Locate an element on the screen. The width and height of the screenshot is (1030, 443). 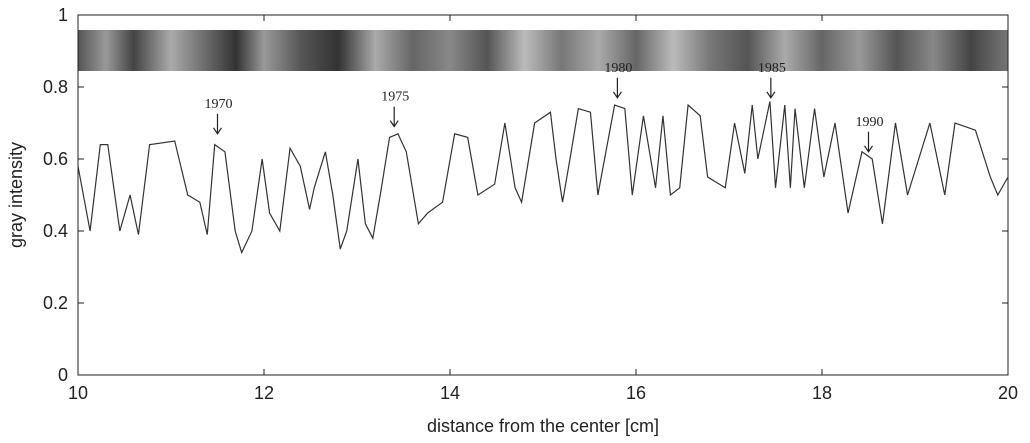
x-tick-label: 10 is located at coordinates (78, 393).